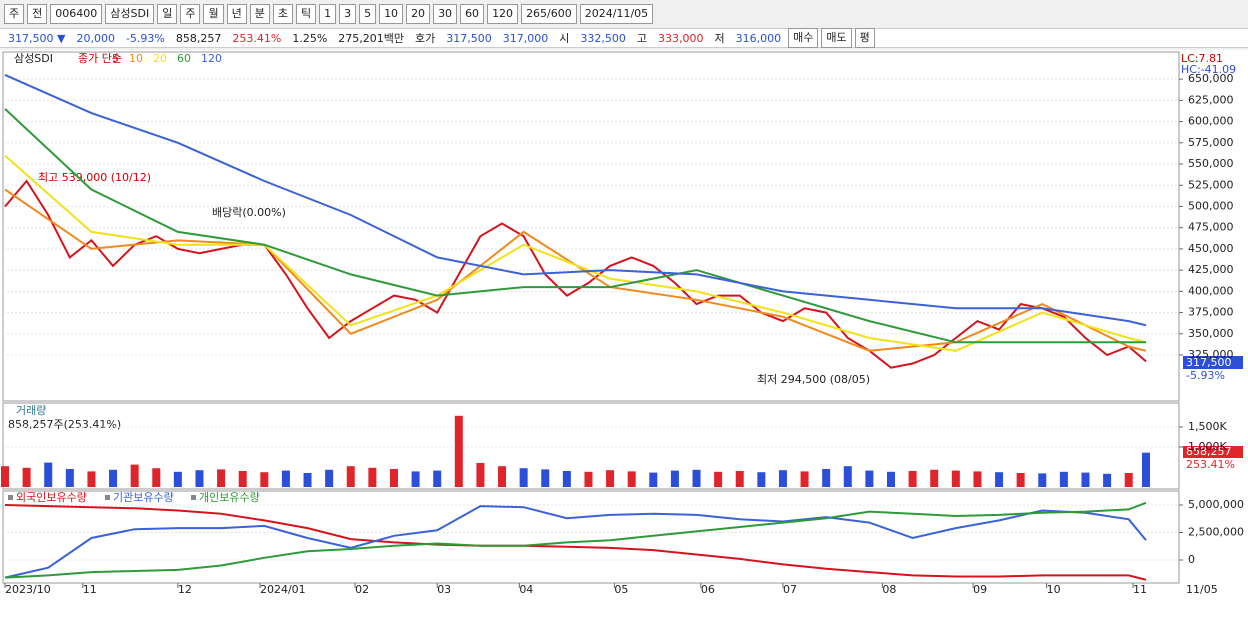 The height and width of the screenshot is (621, 1248). What do you see at coordinates (525, 38) in the screenshot?
I see `info-field: 317,000` at bounding box center [525, 38].